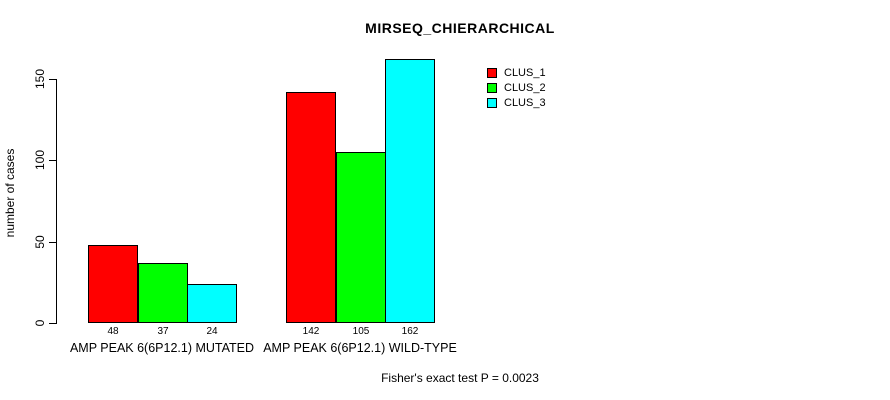 The height and width of the screenshot is (400, 890). What do you see at coordinates (163, 331) in the screenshot?
I see `bar-value-label: 37` at bounding box center [163, 331].